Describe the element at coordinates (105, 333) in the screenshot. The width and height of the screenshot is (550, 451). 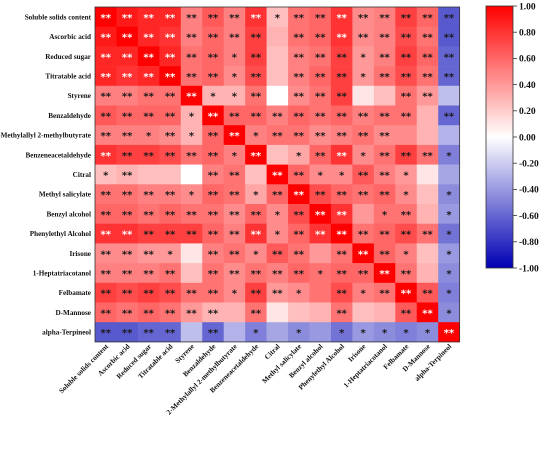
I see `significance-marker-r16-c0: **` at that location.